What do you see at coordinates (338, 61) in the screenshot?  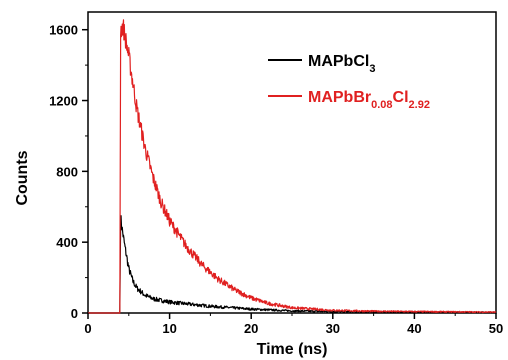 I see `legend-label-mapbcl3-main: MAPbCl` at bounding box center [338, 61].